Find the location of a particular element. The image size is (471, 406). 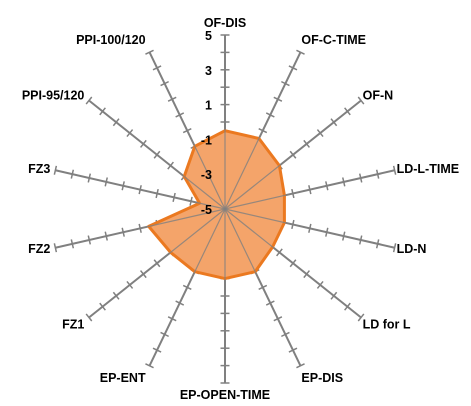

category-label-of-n: OF-N is located at coordinates (378, 95).